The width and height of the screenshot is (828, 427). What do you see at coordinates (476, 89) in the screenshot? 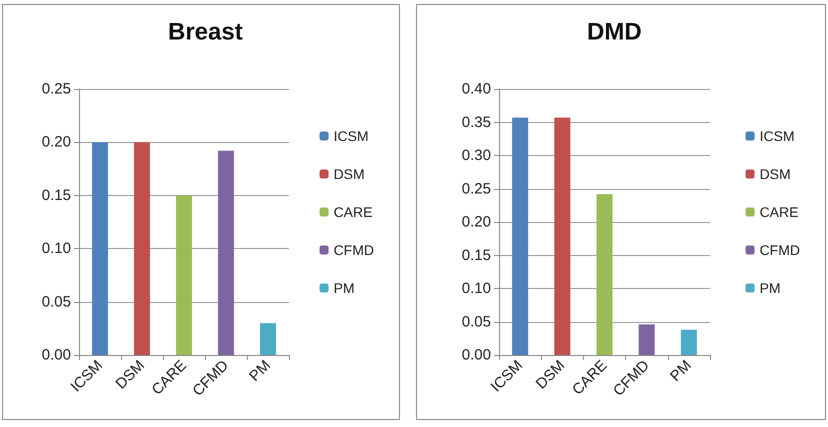
I see `y-tick-label: 0.40` at bounding box center [476, 89].